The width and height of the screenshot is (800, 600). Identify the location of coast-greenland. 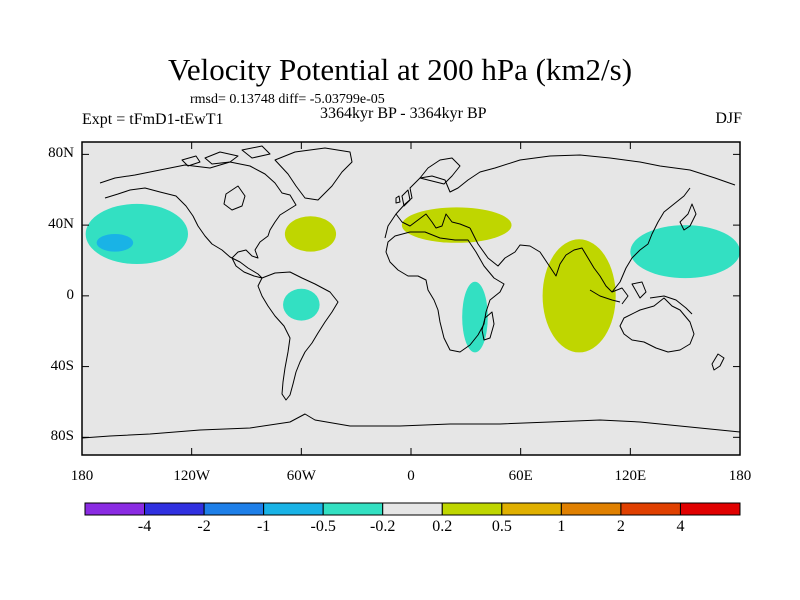
(313, 174).